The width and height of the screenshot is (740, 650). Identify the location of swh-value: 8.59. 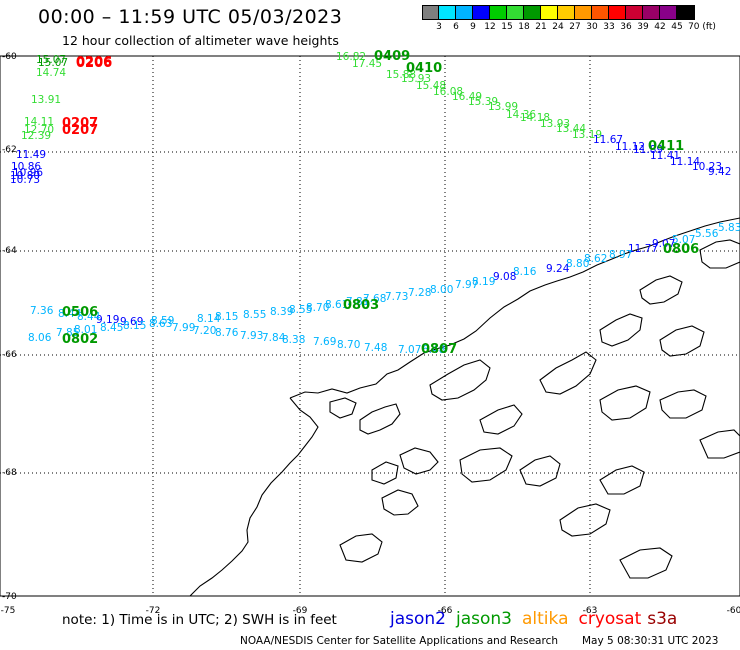
(162, 321).